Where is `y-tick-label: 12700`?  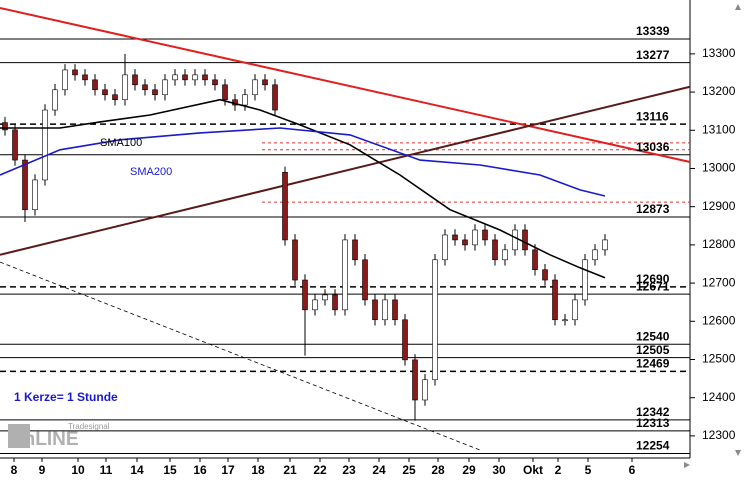
y-tick-label: 12700 is located at coordinates (719, 282).